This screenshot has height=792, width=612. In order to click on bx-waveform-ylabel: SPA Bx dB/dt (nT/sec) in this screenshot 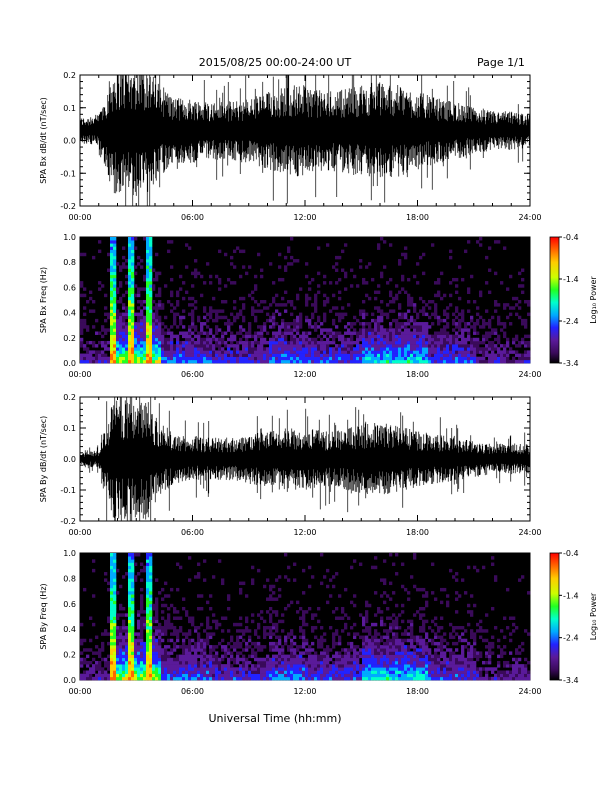, I will do `click(43, 140)`.